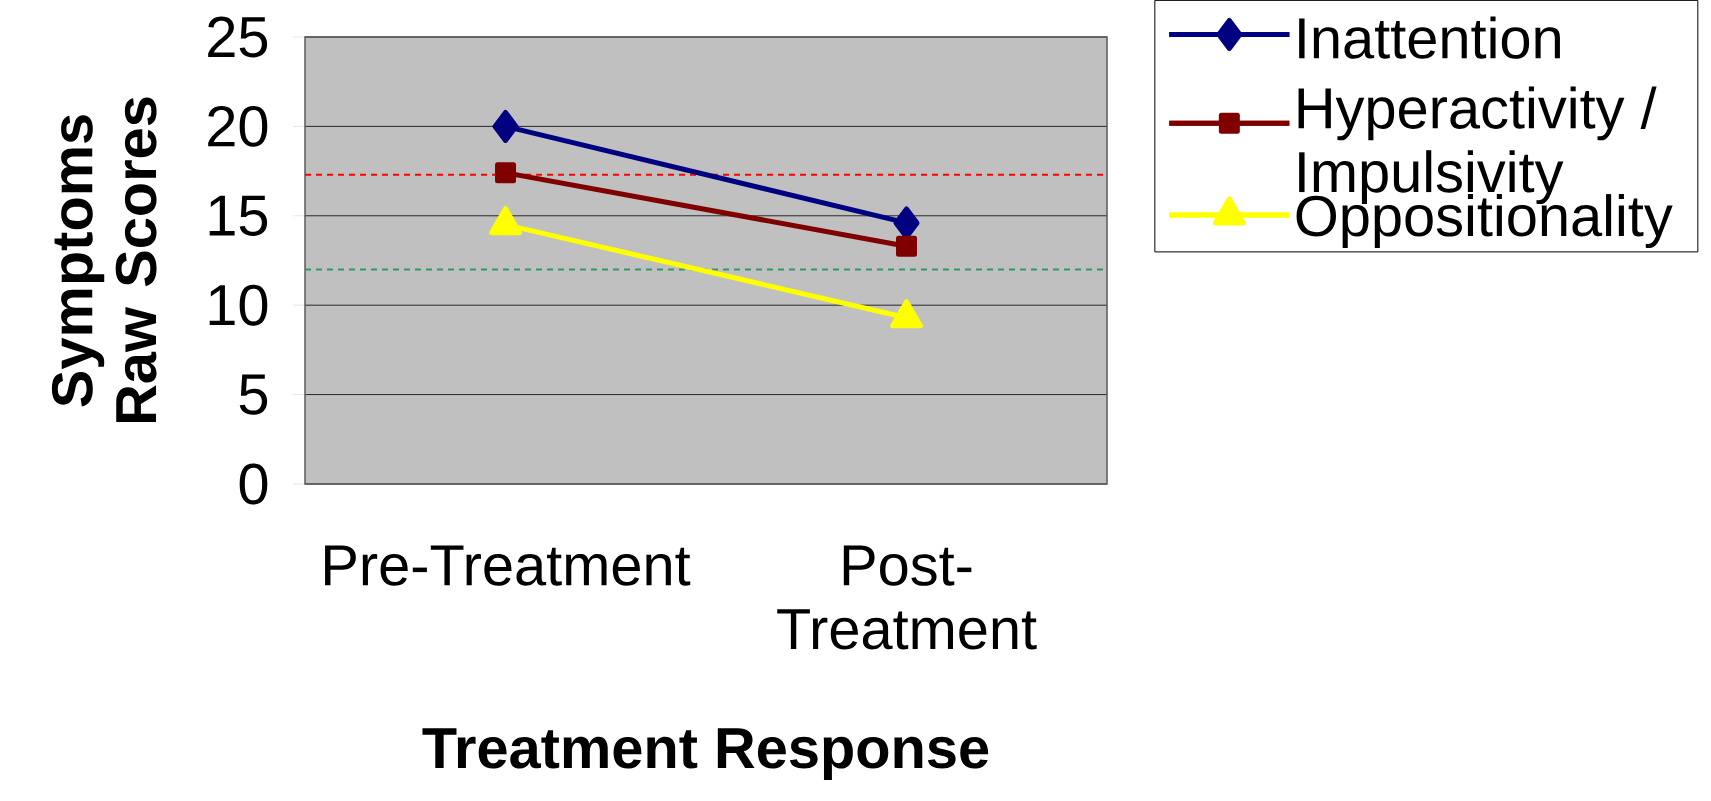 This screenshot has width=1711, height=801. I want to click on x-axis-title: Treatment Response, so click(705, 754).